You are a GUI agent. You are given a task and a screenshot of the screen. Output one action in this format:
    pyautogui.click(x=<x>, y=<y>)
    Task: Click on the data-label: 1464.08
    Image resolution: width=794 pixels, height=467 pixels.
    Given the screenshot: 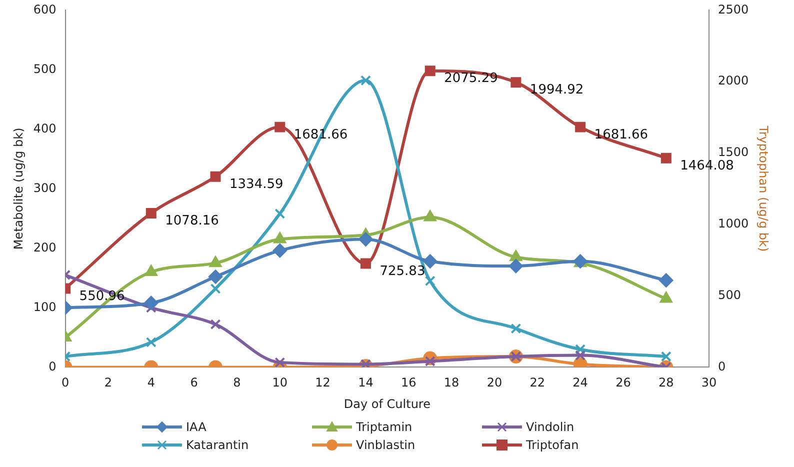 What is the action you would take?
    pyautogui.click(x=707, y=166)
    